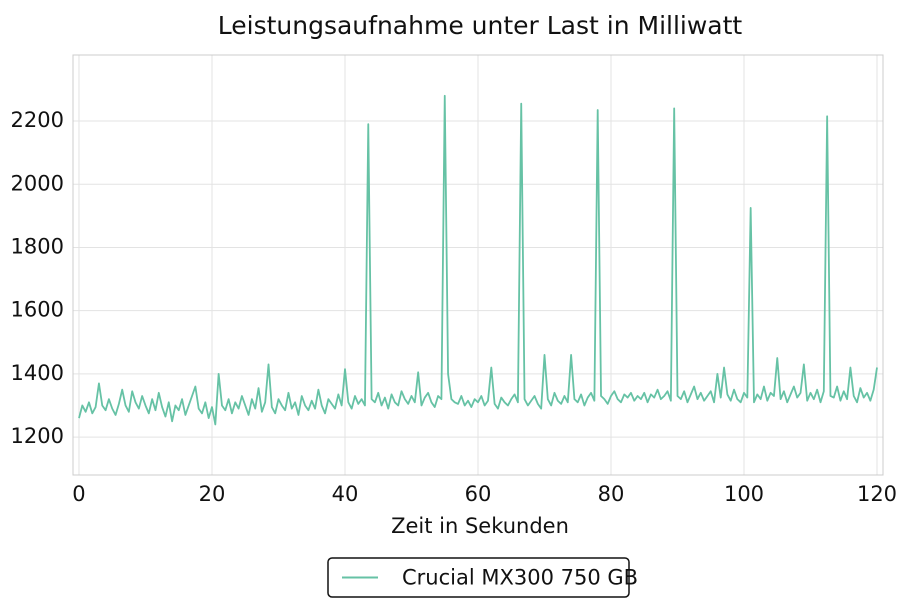 This screenshot has width=909, height=612. What do you see at coordinates (478, 494) in the screenshot?
I see `x-tick-label: 60` at bounding box center [478, 494].